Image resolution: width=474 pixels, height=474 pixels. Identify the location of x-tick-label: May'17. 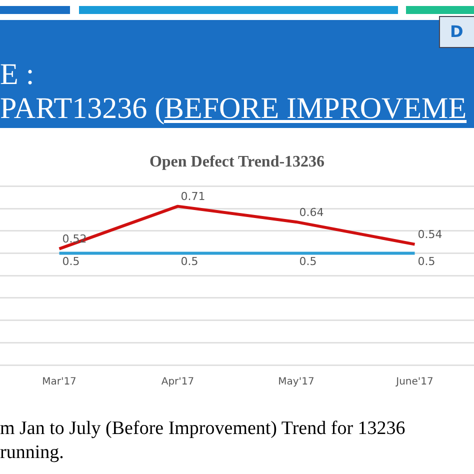
(296, 382).